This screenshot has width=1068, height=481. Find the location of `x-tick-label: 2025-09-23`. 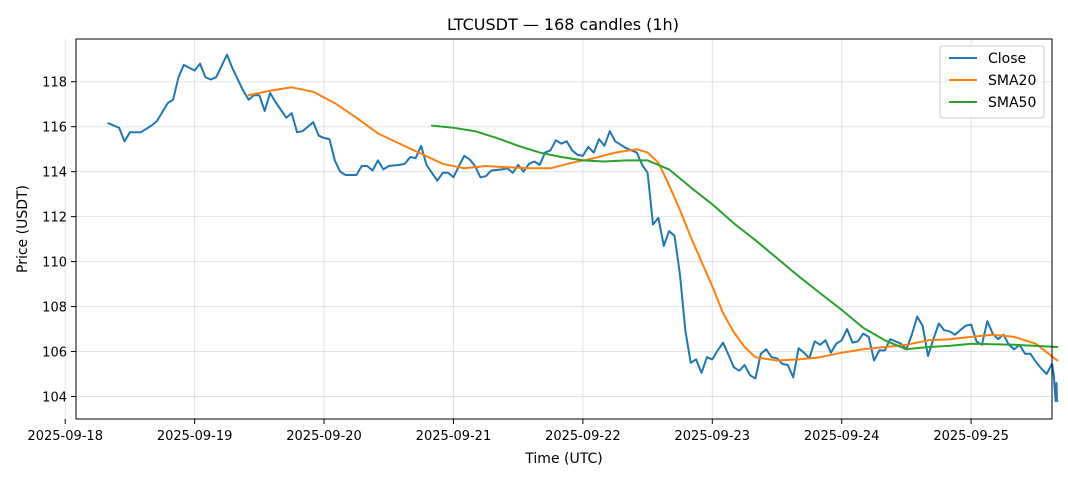

x-tick-label: 2025-09-23 is located at coordinates (713, 436).